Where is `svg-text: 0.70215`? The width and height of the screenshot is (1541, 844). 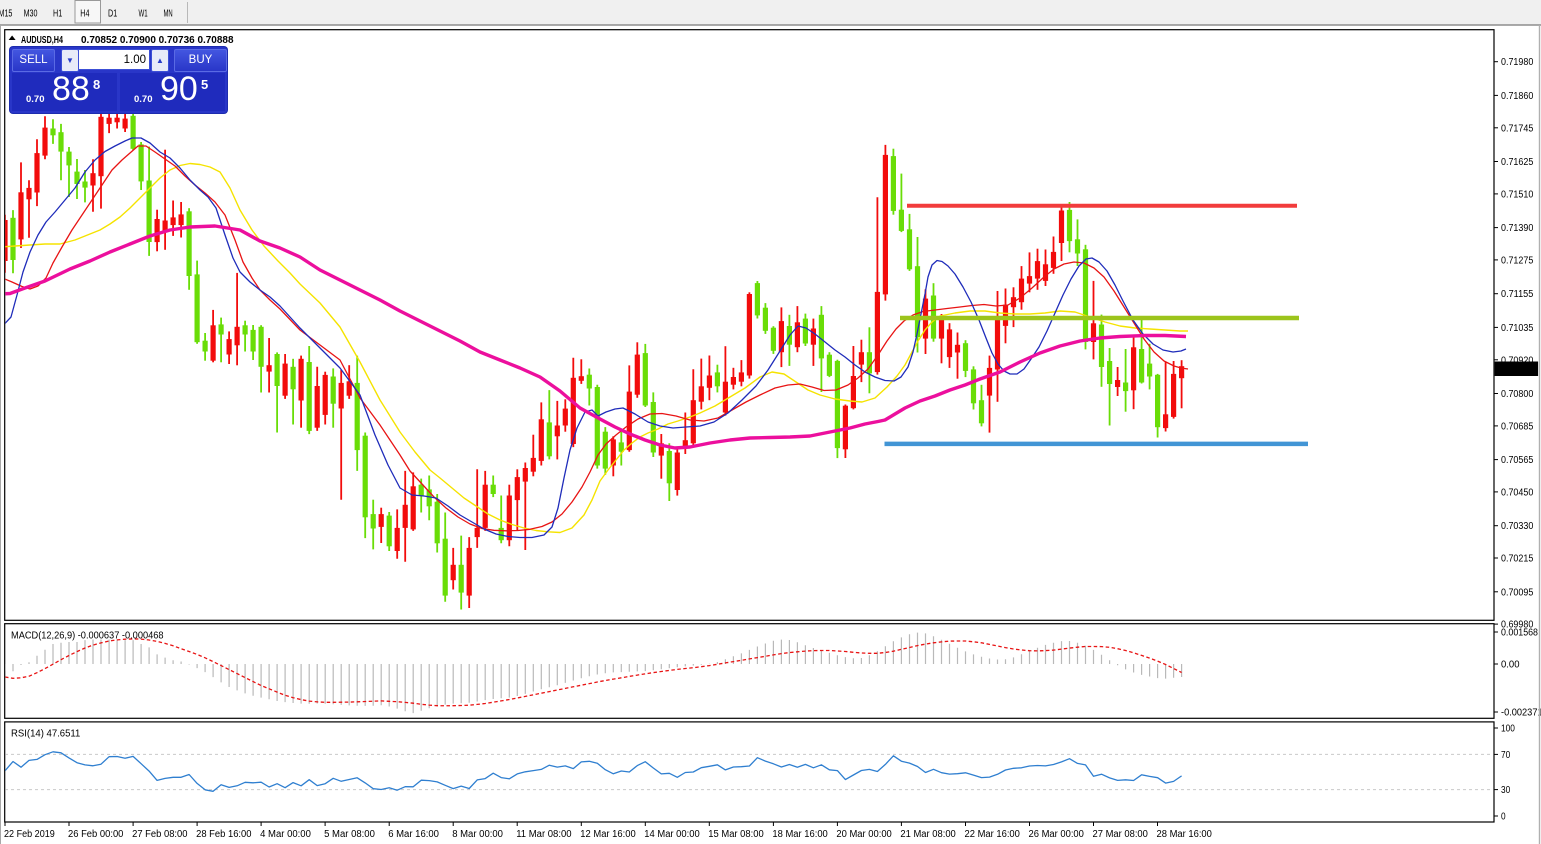 svg-text: 0.70215 is located at coordinates (1517, 559).